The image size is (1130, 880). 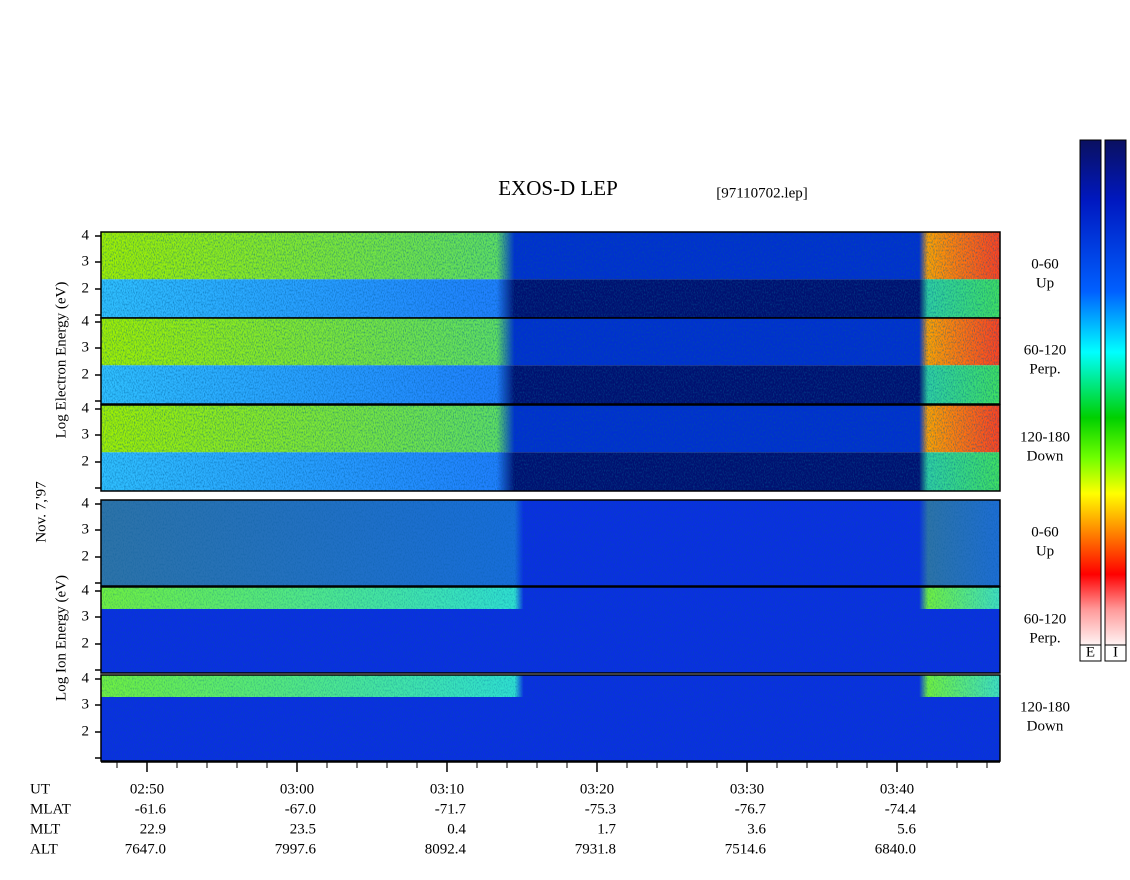 What do you see at coordinates (756, 829) in the screenshot?
I see `row-value: 3.6` at bounding box center [756, 829].